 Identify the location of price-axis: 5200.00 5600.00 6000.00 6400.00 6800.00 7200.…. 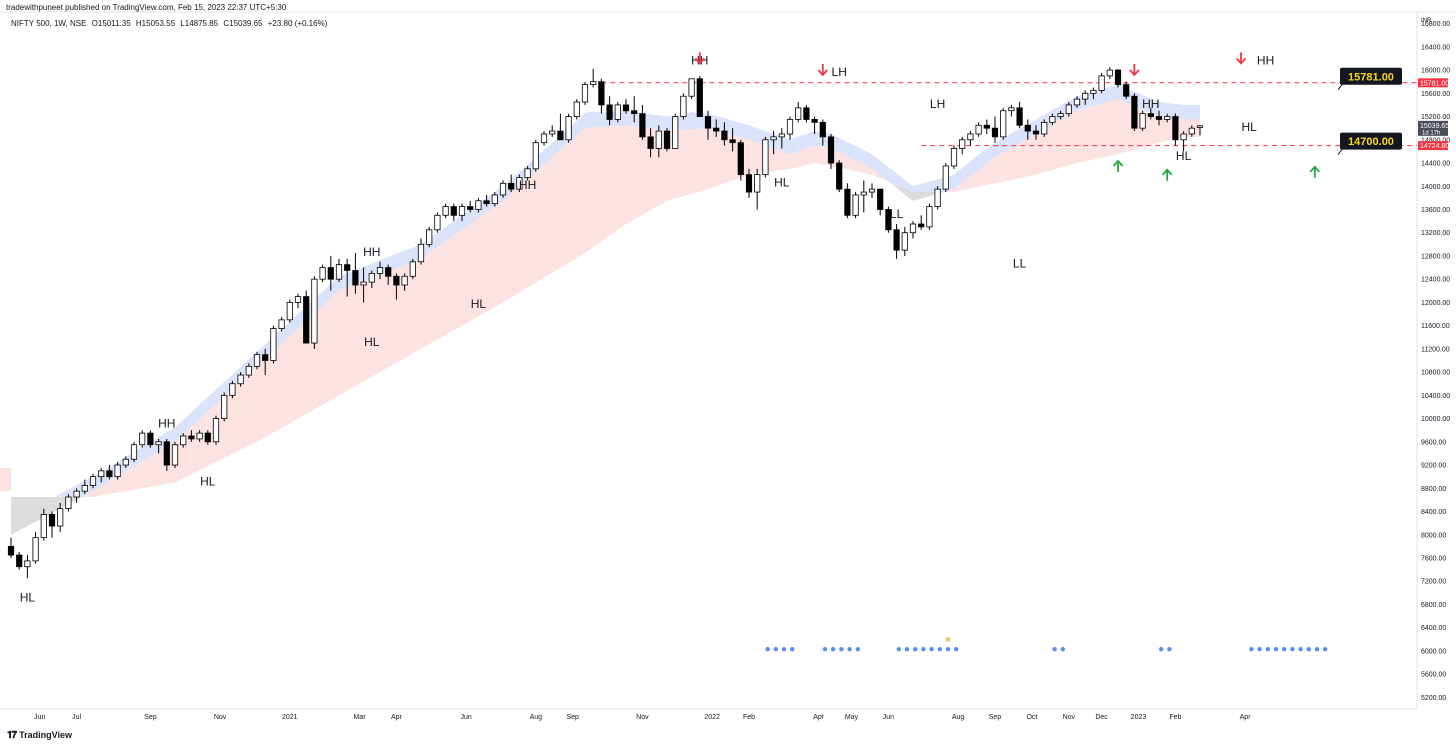
(1434, 361).